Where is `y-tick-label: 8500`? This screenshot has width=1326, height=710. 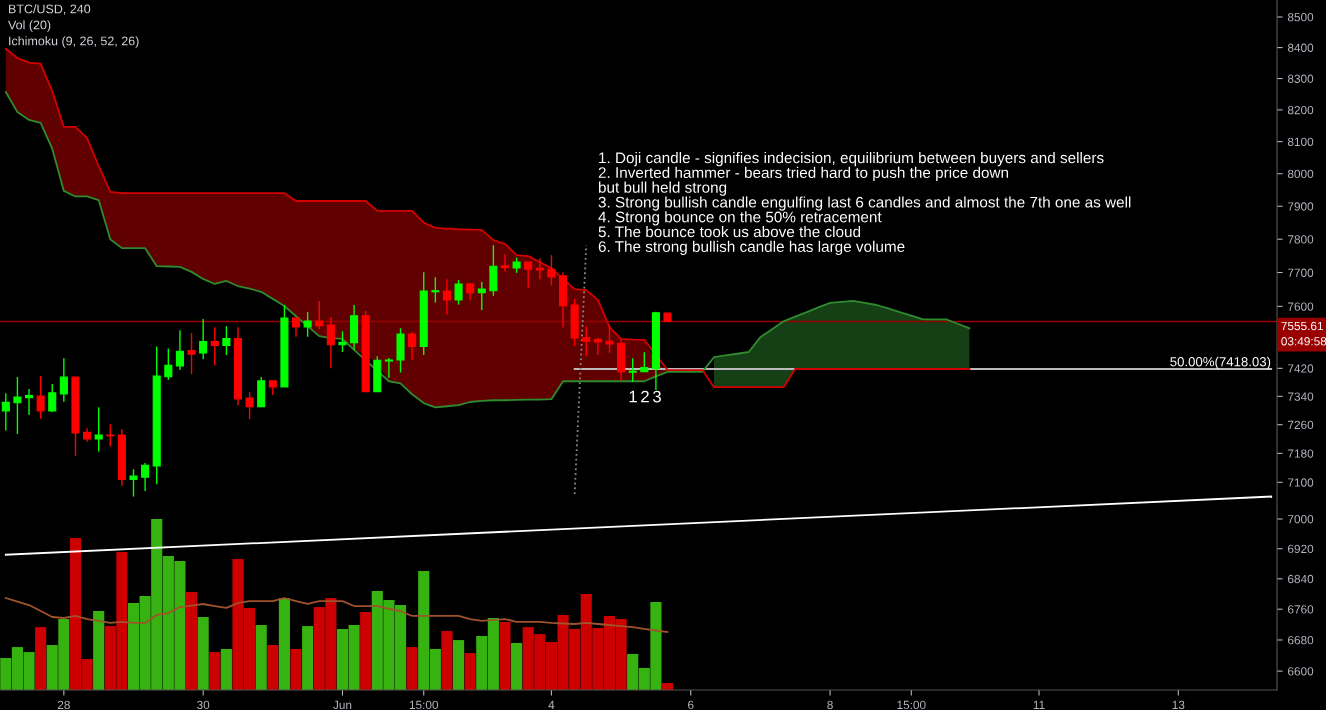 y-tick-label: 8500 is located at coordinates (1300, 17).